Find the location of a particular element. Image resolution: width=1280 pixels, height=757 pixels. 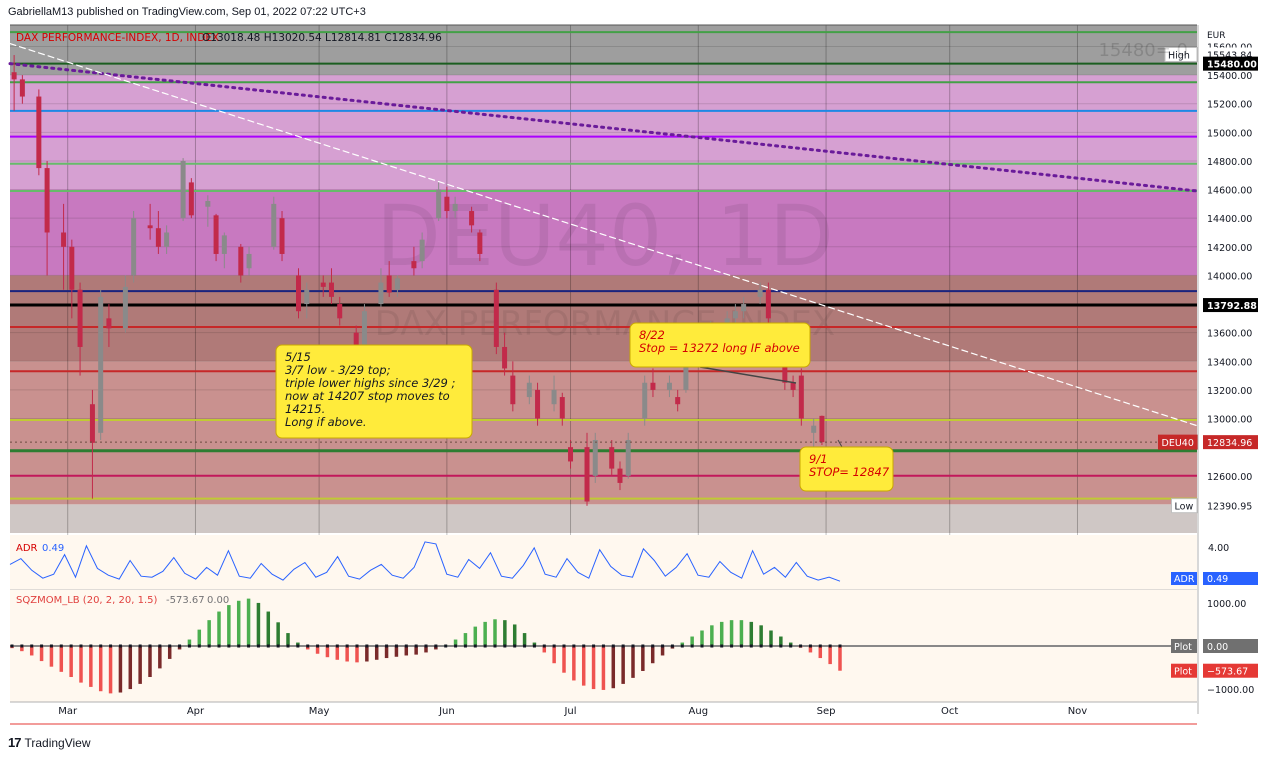

callout-box is located at coordinates (374, 391).